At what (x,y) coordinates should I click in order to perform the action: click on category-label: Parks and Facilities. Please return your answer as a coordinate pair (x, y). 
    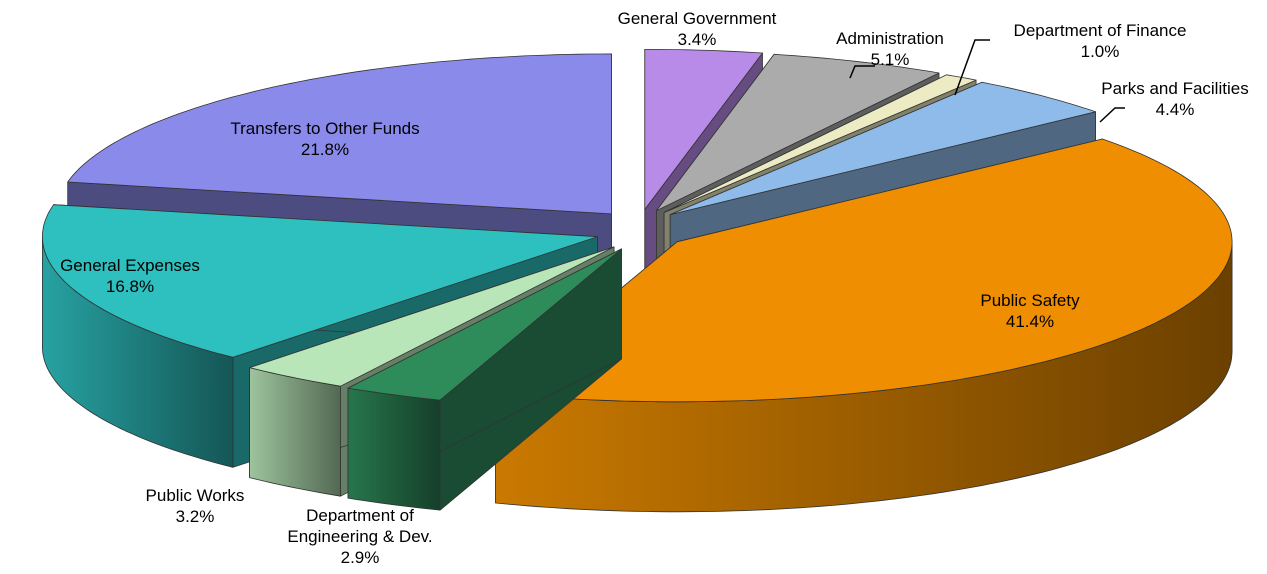
    Looking at the image, I should click on (1175, 88).